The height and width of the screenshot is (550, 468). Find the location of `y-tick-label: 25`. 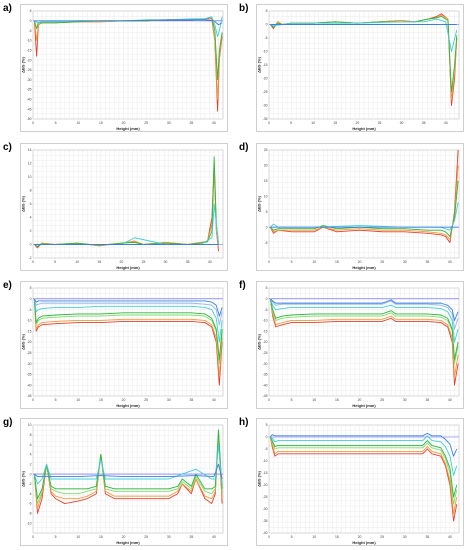

y-tick-label: 25 is located at coordinates (266, 150).